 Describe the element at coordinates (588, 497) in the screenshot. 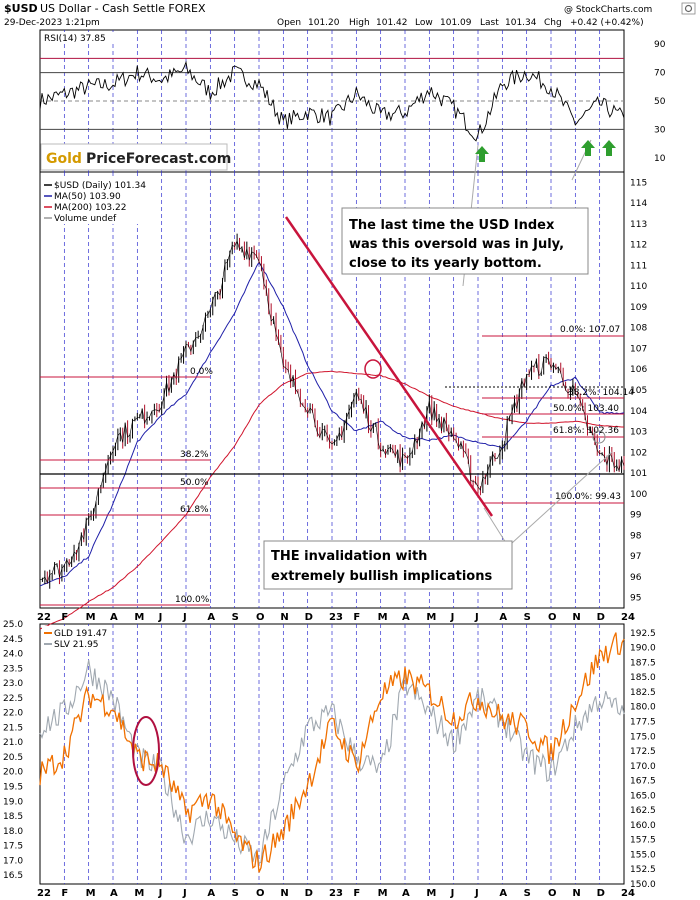

I see `fib-right-100: 100.0%: 99.43` at that location.